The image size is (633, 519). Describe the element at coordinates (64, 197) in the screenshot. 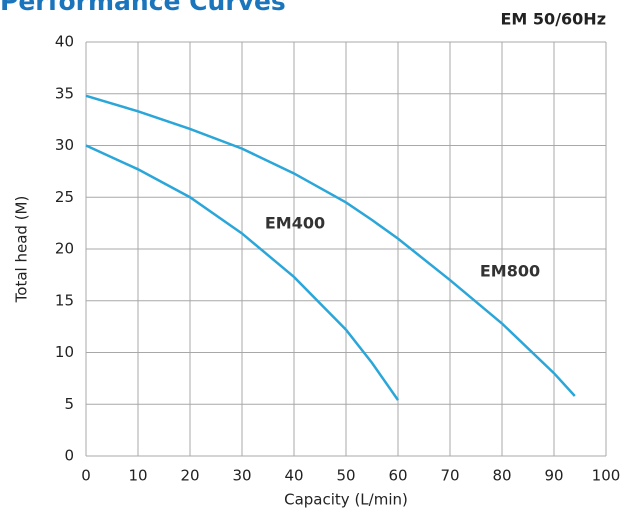

I see `y-tick-label: 25` at that location.